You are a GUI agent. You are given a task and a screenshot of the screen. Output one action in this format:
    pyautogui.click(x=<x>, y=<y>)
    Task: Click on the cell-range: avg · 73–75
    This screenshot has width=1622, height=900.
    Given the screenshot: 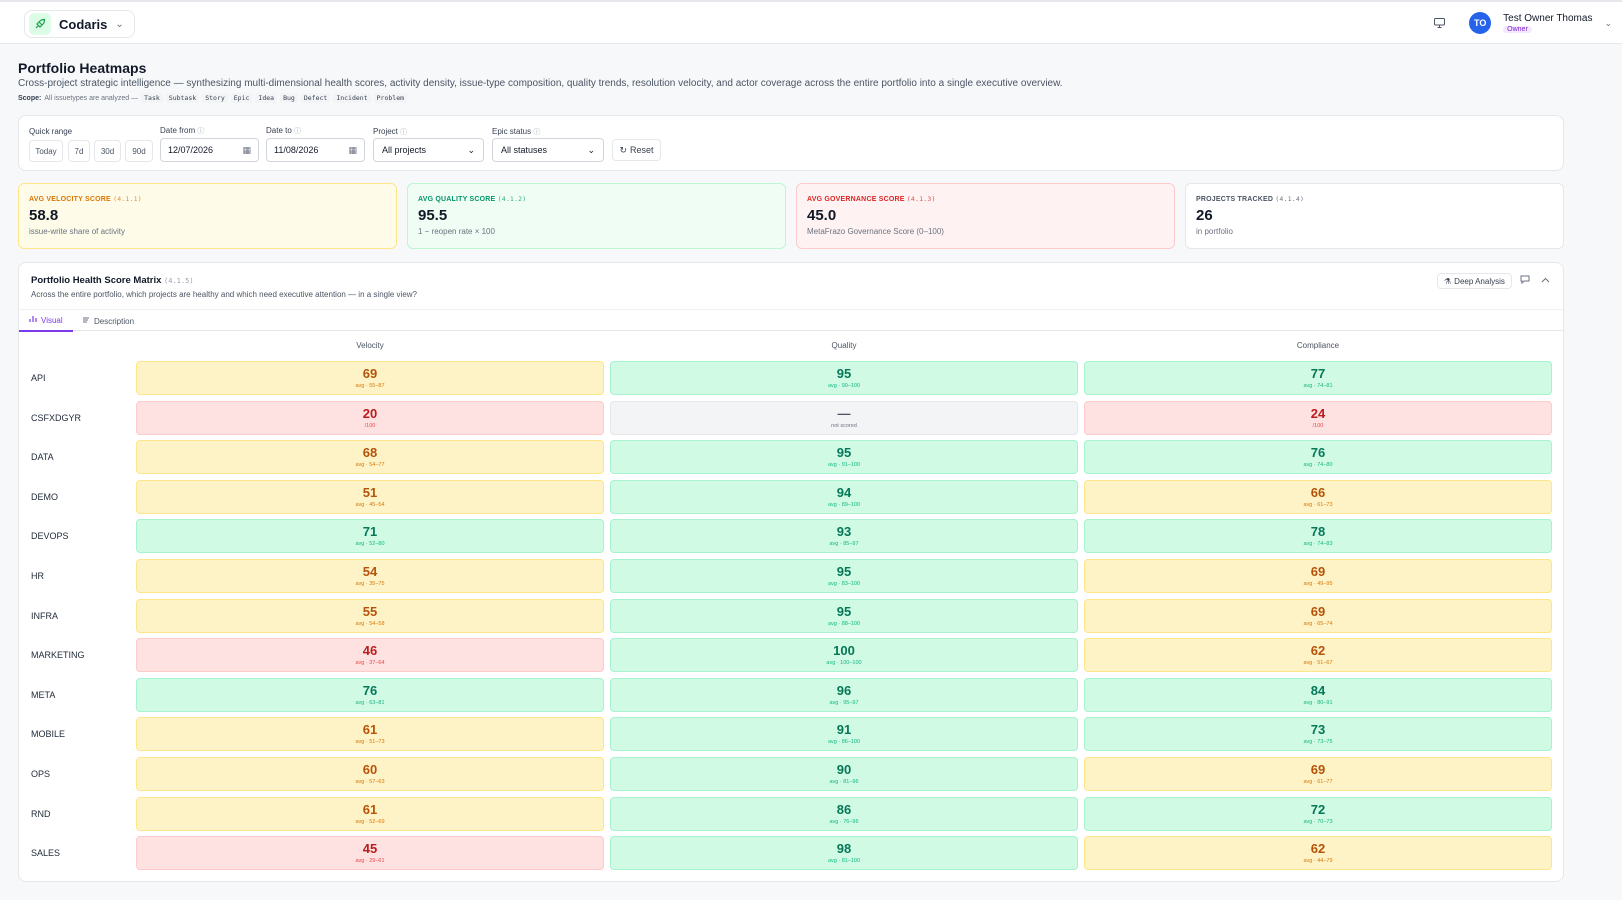 What is the action you would take?
    pyautogui.click(x=1318, y=741)
    